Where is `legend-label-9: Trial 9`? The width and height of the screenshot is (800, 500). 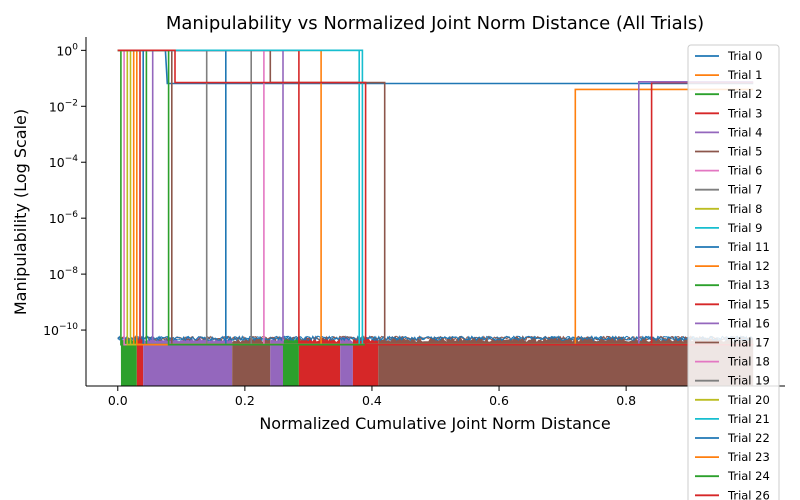
legend-label-9: Trial 9 is located at coordinates (744, 228).